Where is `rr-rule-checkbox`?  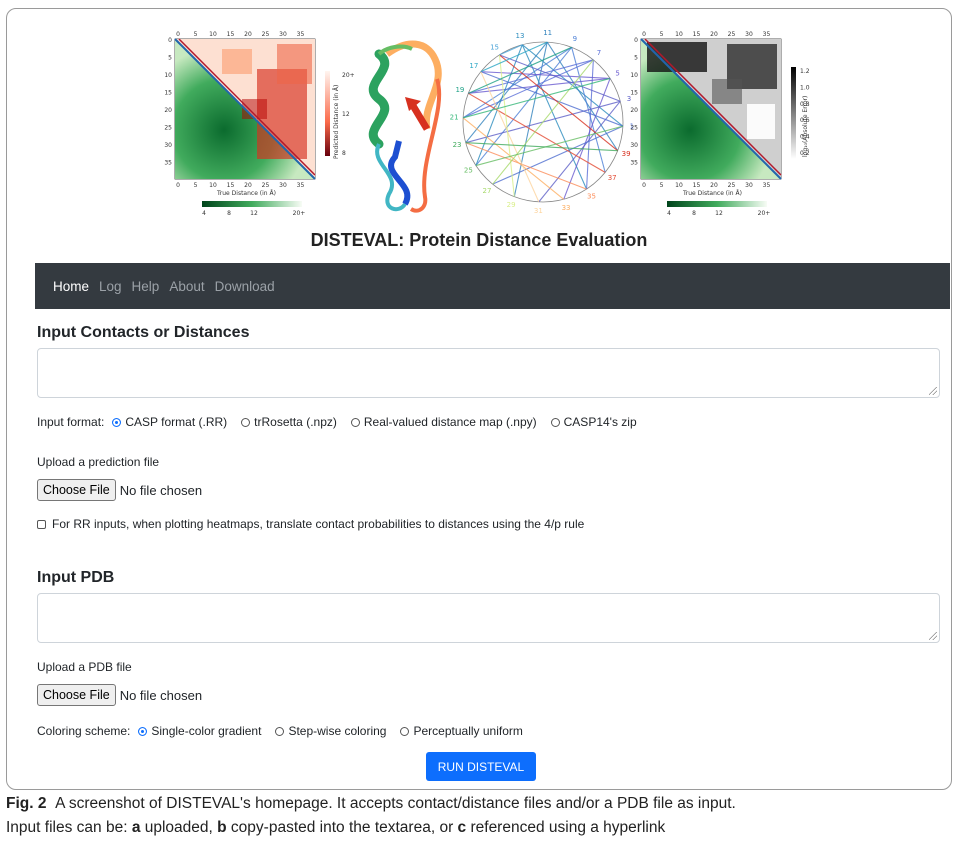
rr-rule-checkbox is located at coordinates (41, 524).